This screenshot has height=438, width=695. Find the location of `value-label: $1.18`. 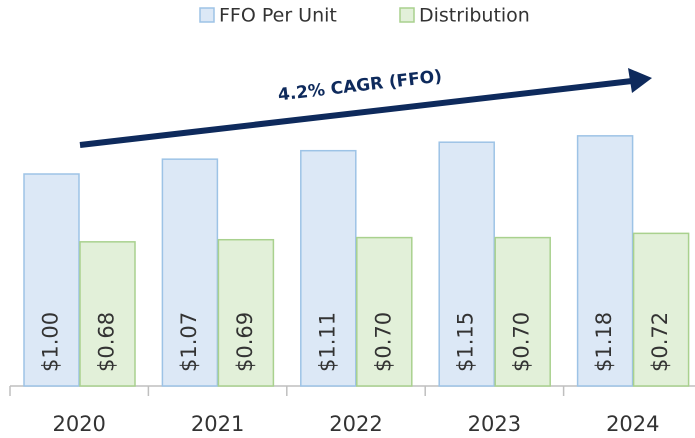

value-label: $1.18 is located at coordinates (604, 342).